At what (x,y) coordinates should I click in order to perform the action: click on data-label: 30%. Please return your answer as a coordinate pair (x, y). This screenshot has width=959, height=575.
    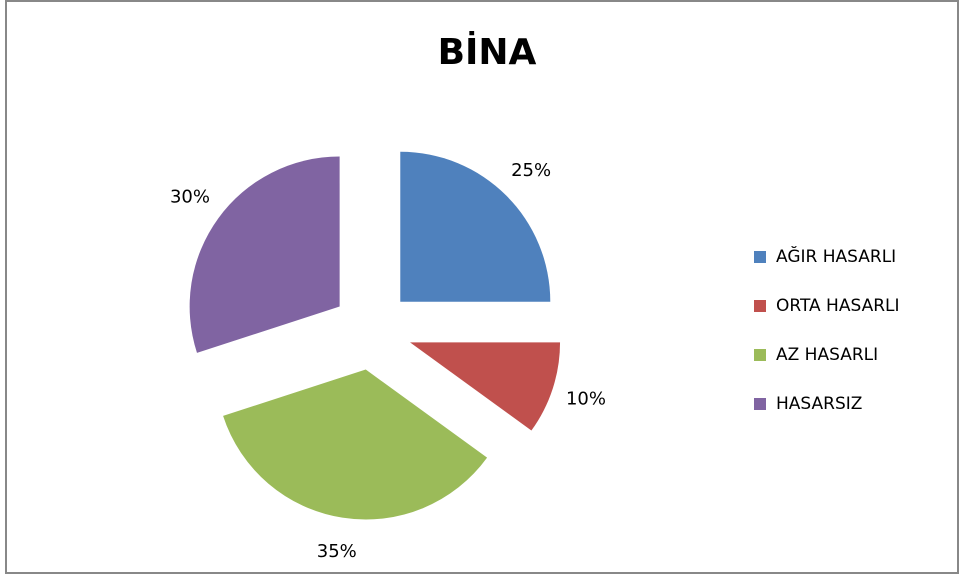
    Looking at the image, I should click on (190, 197).